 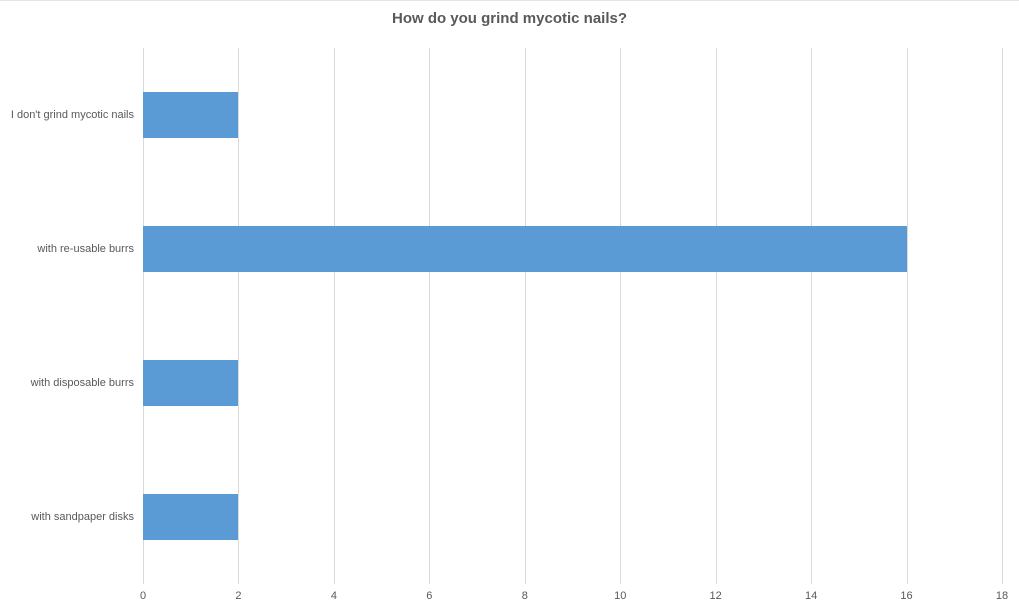 I want to click on x-tick-label: 12, so click(x=715, y=596).